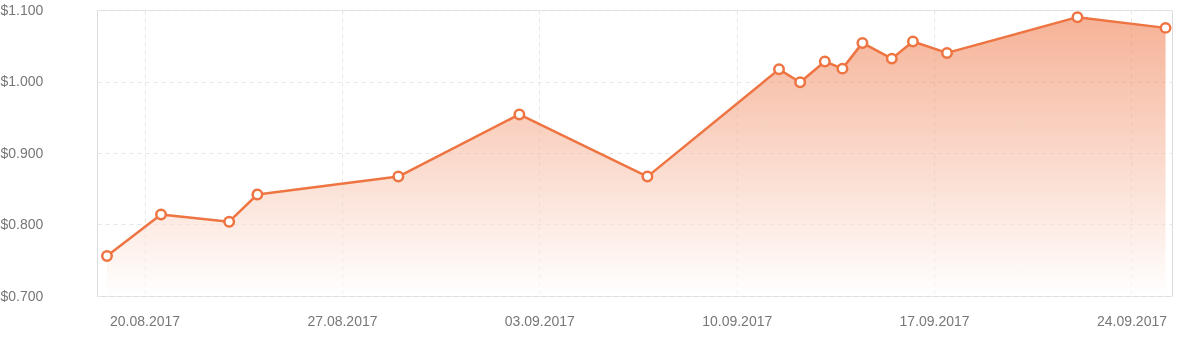 This screenshot has width=1182, height=356. I want to click on y-tick-label: $1.000, so click(22, 81).